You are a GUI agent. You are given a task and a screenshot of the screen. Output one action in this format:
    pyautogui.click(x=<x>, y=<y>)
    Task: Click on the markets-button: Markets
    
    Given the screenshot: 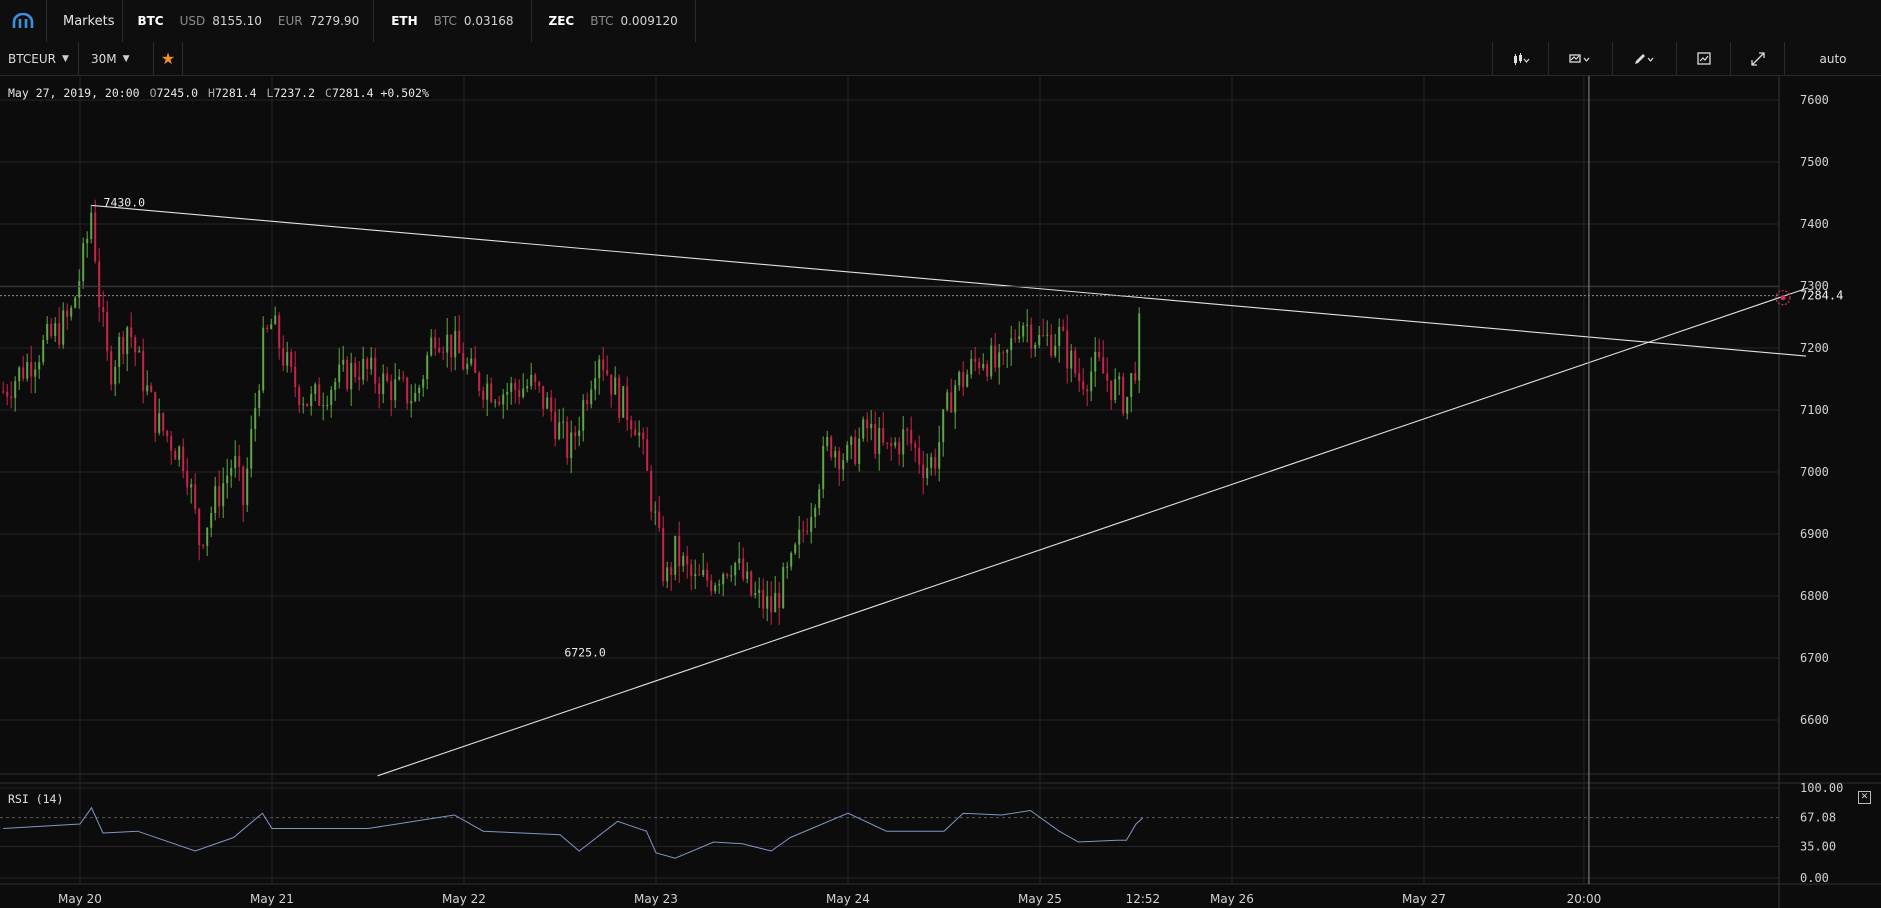 What is the action you would take?
    pyautogui.click(x=85, y=21)
    